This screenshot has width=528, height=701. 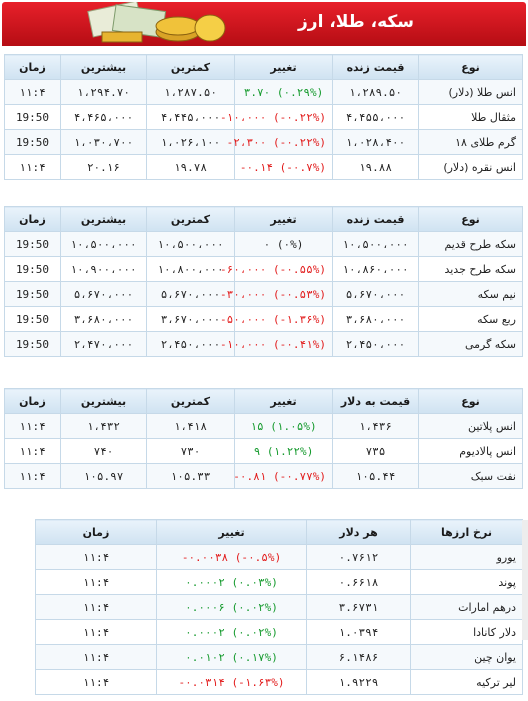 What do you see at coordinates (375, 319) in the screenshot?
I see `price-cell: ۳،۶۸۰،۰۰۰` at bounding box center [375, 319].